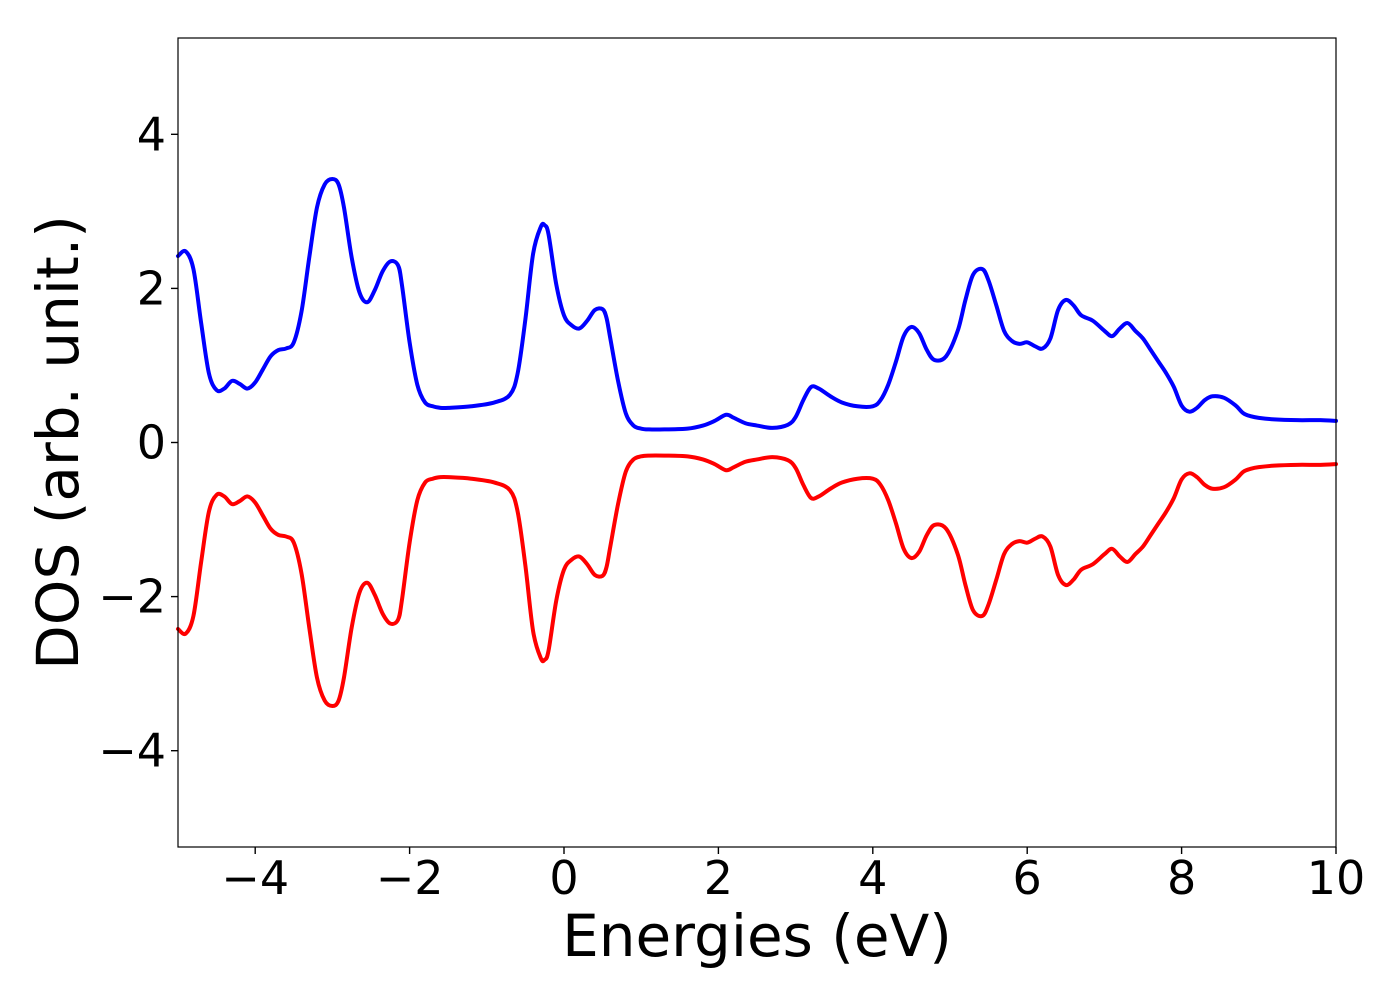 The image size is (1400, 1000). I want to click on x-tick-label: 10, so click(1336, 878).